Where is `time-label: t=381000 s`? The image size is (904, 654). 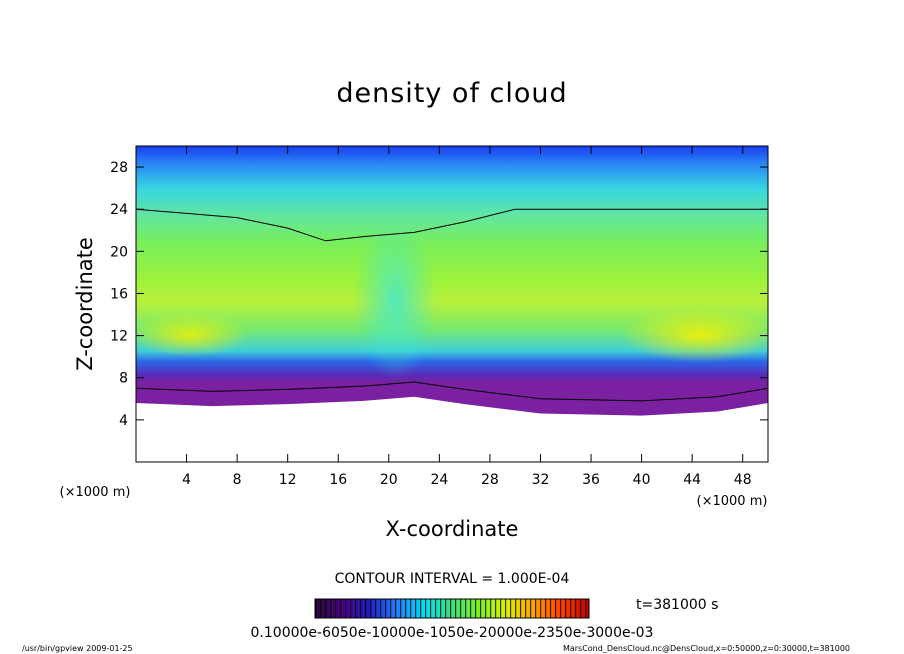 time-label: t=381000 s is located at coordinates (677, 605).